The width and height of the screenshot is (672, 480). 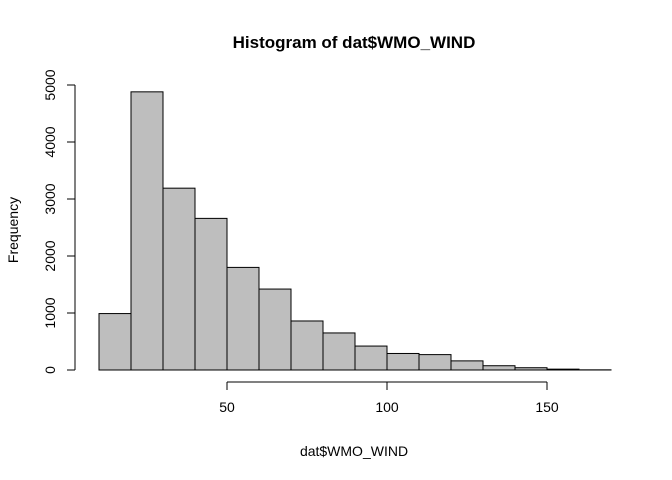 I want to click on y-tick-label: 1000, so click(x=50, y=312).